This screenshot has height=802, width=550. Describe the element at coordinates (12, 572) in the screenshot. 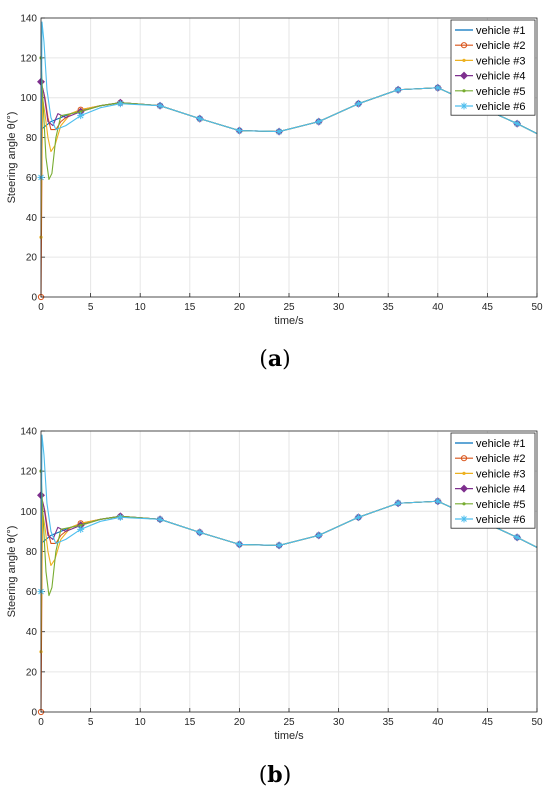

I see `y-axis-label: Steering angle θ(°)` at that location.